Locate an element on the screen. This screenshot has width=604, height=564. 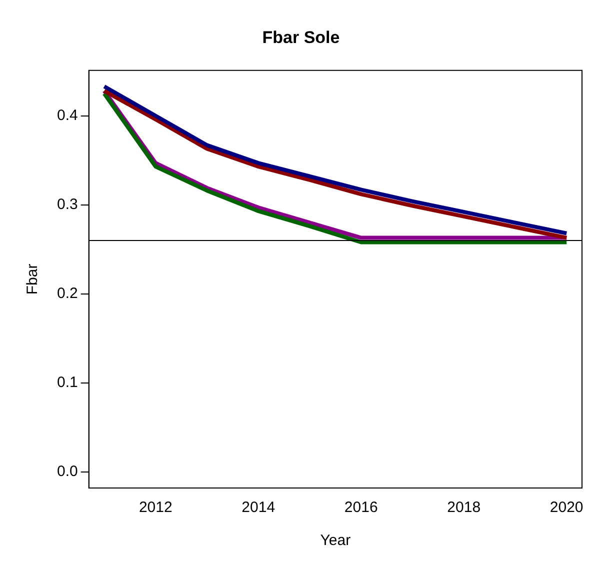
x-tick-label: 2016 is located at coordinates (361, 507).